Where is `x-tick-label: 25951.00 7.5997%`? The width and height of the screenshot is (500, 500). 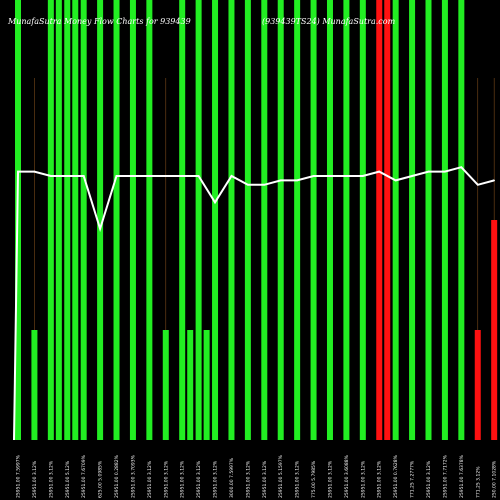
x-tick-label: 25951.00 7.5997% is located at coordinates (19, 476).